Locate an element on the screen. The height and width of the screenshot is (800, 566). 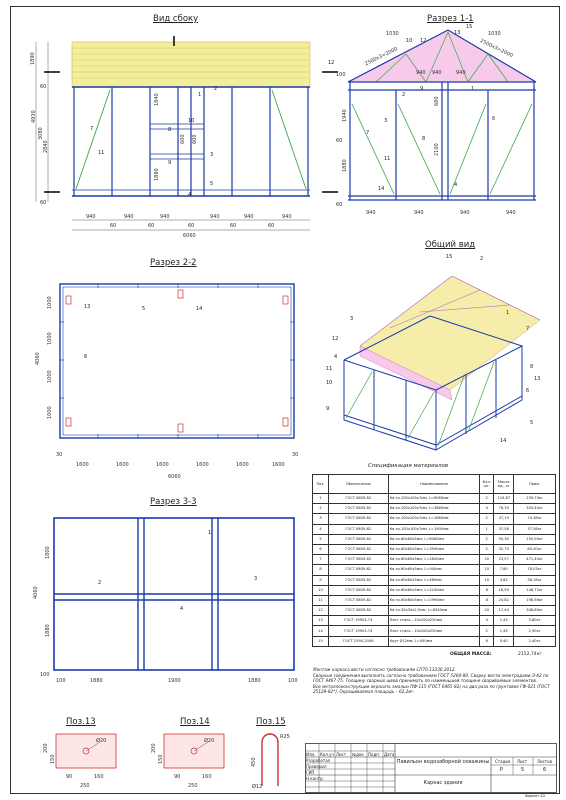
spec-cell: Кв.тр.100х100х7мм, L=1900мм is located at coordinates (434, 529).